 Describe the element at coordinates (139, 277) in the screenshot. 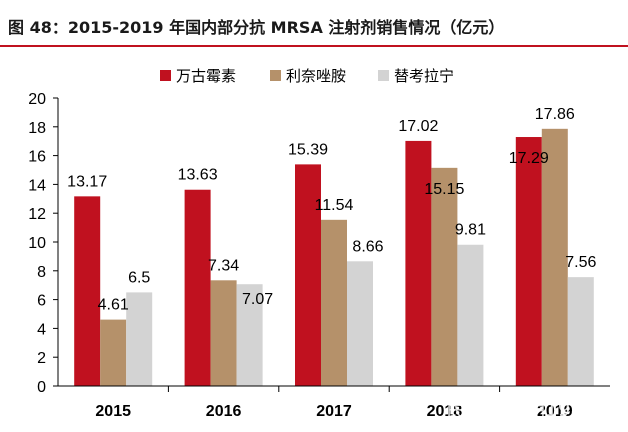

I see `data-label: 6.5` at that location.